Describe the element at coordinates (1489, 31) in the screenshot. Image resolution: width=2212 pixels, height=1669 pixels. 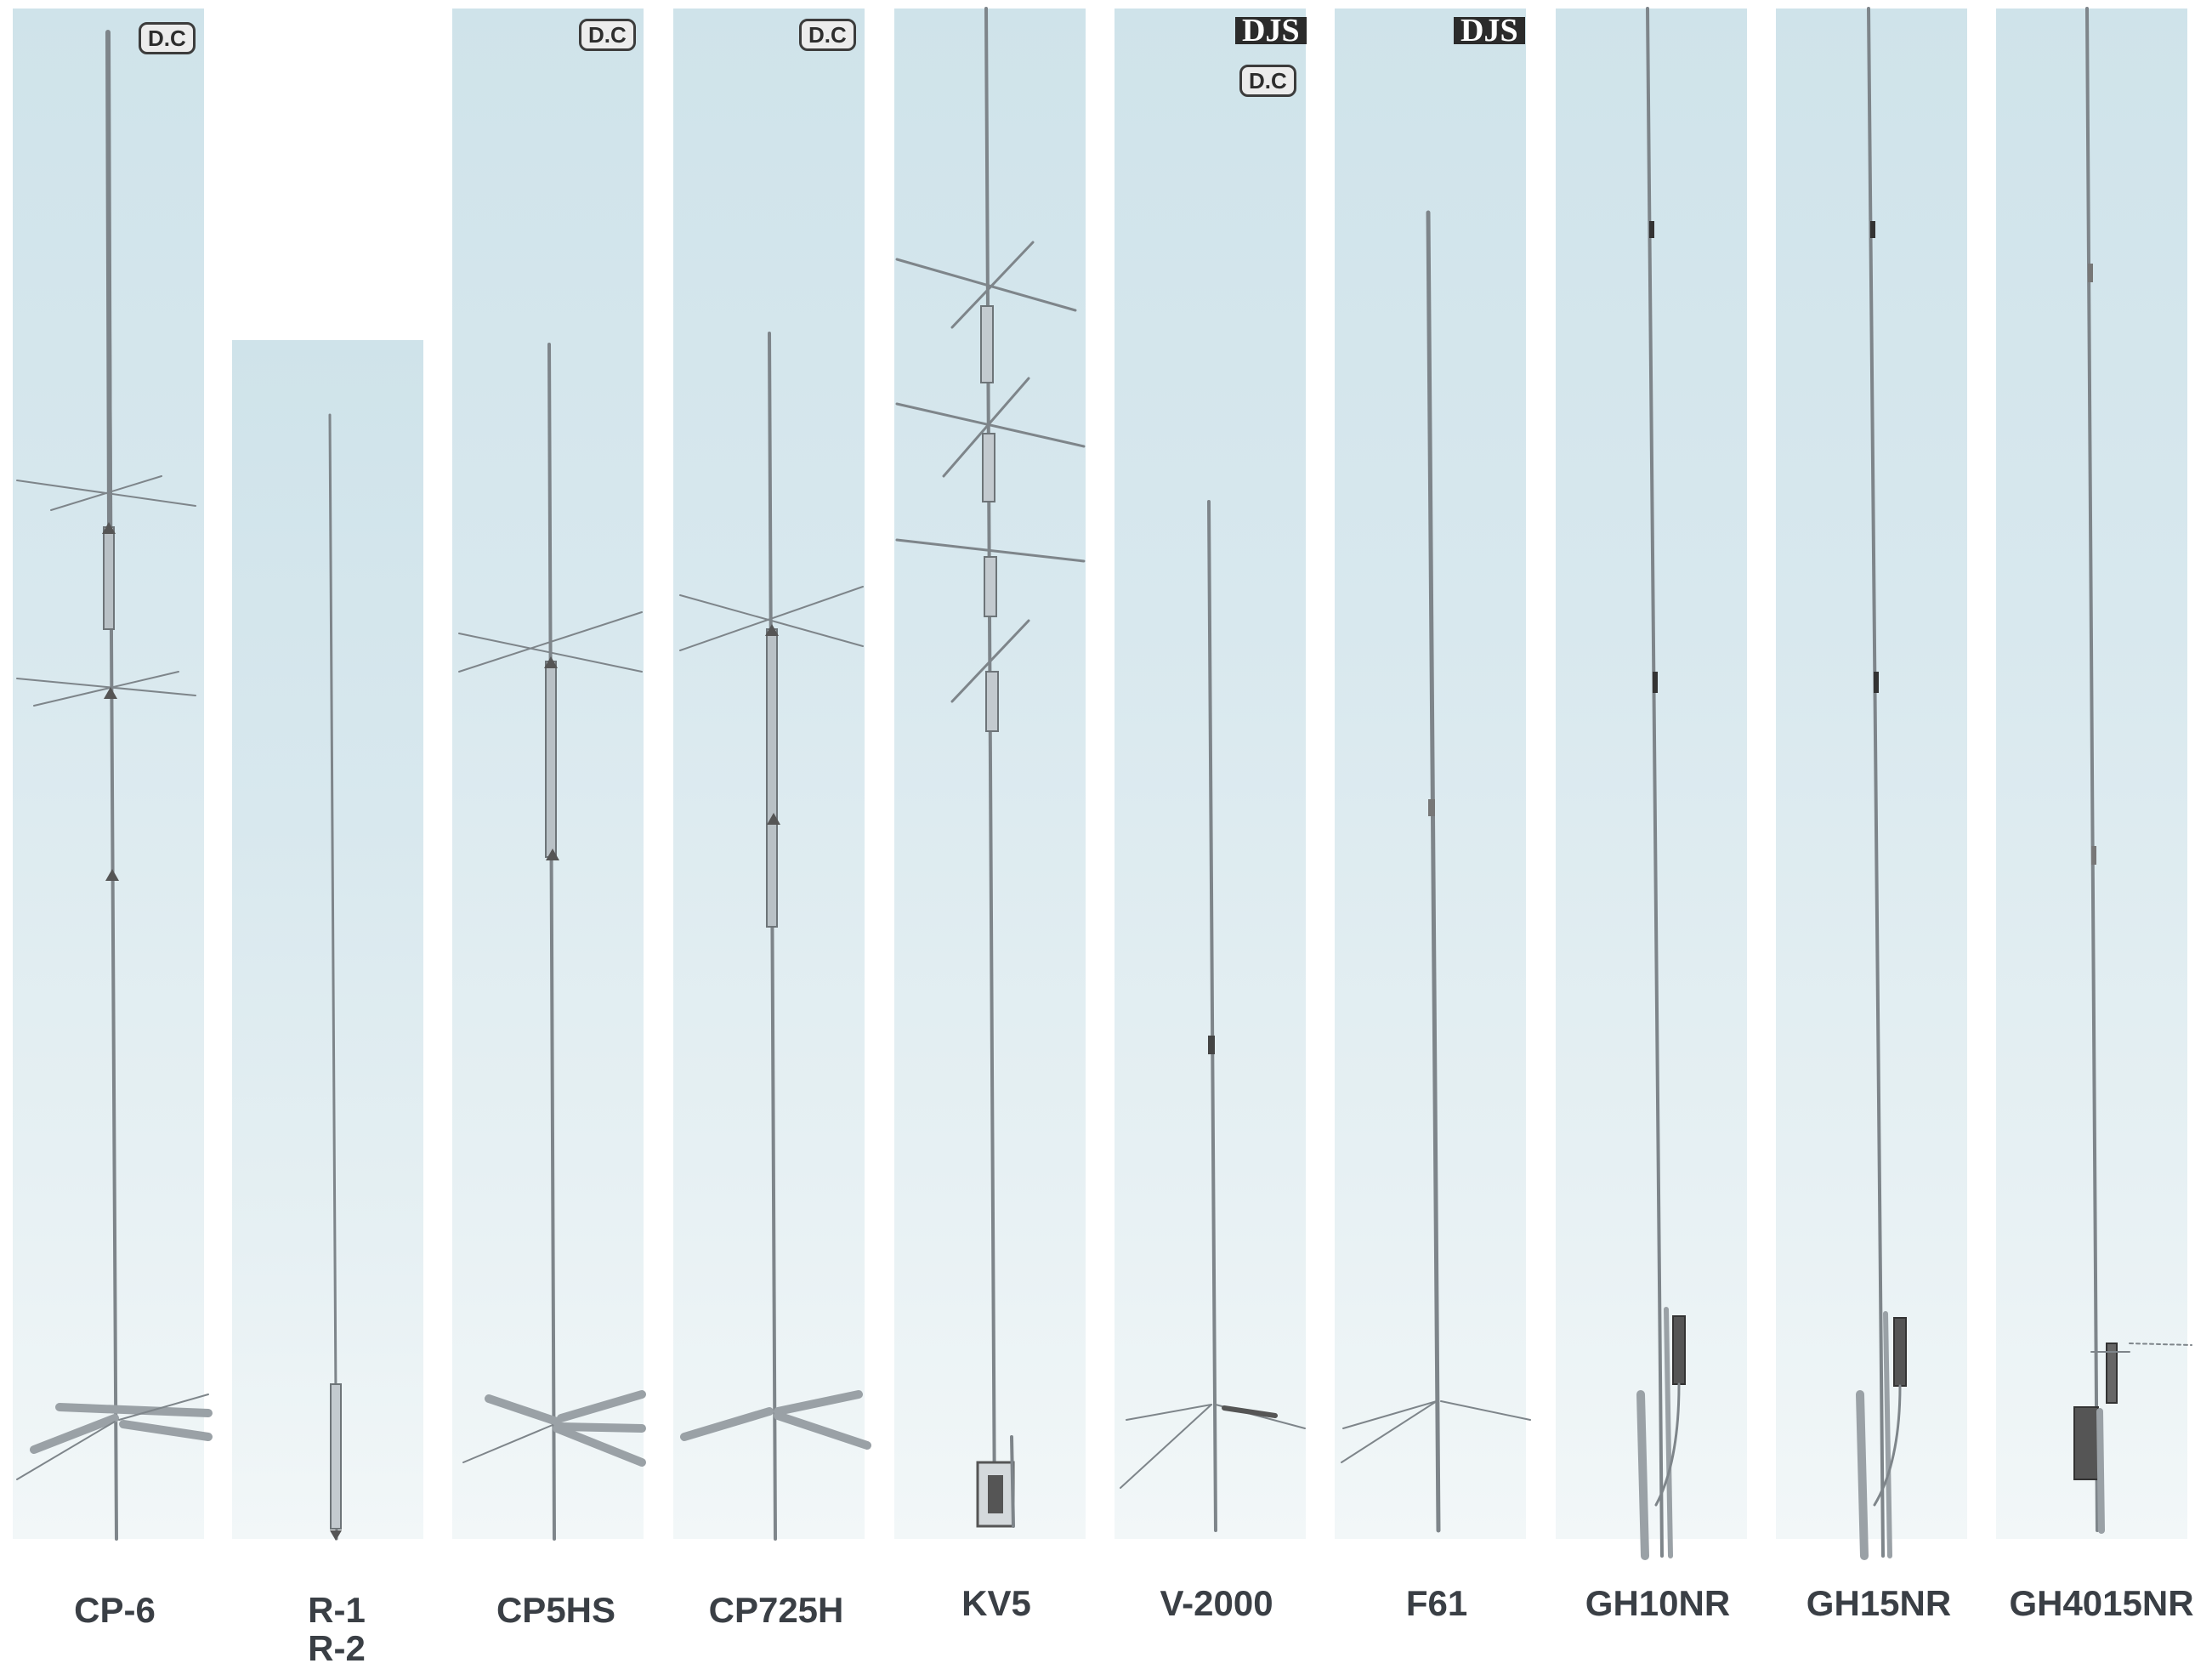
I see `badge-djs-f61: DJS` at that location.